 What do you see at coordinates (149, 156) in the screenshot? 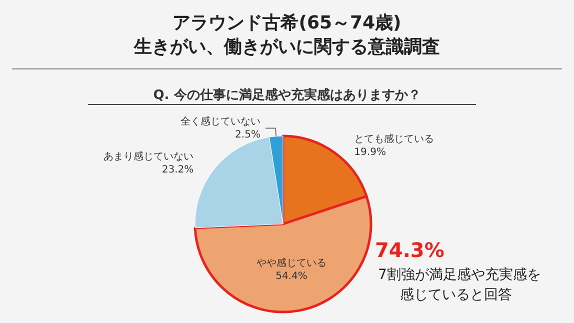
I see `slice-label: あまり感じていない` at bounding box center [149, 156].